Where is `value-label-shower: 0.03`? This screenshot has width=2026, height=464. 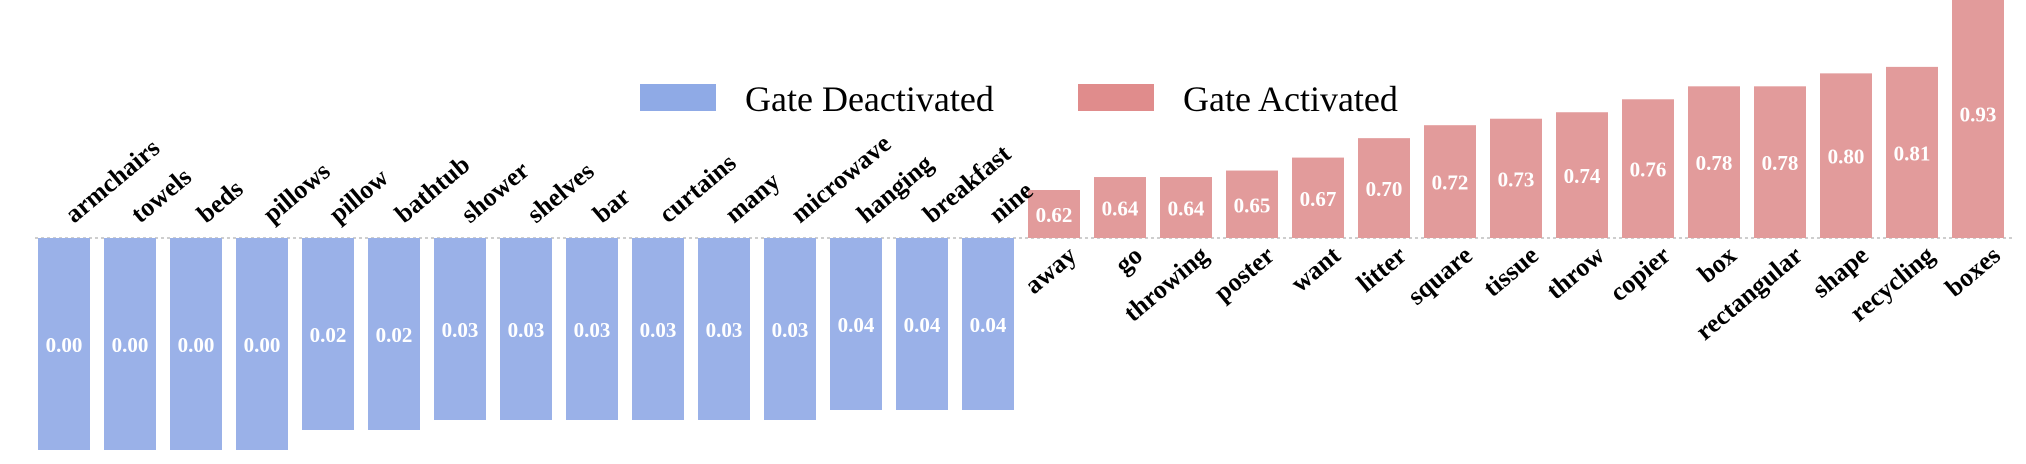
value-label-shower: 0.03 is located at coordinates (460, 330).